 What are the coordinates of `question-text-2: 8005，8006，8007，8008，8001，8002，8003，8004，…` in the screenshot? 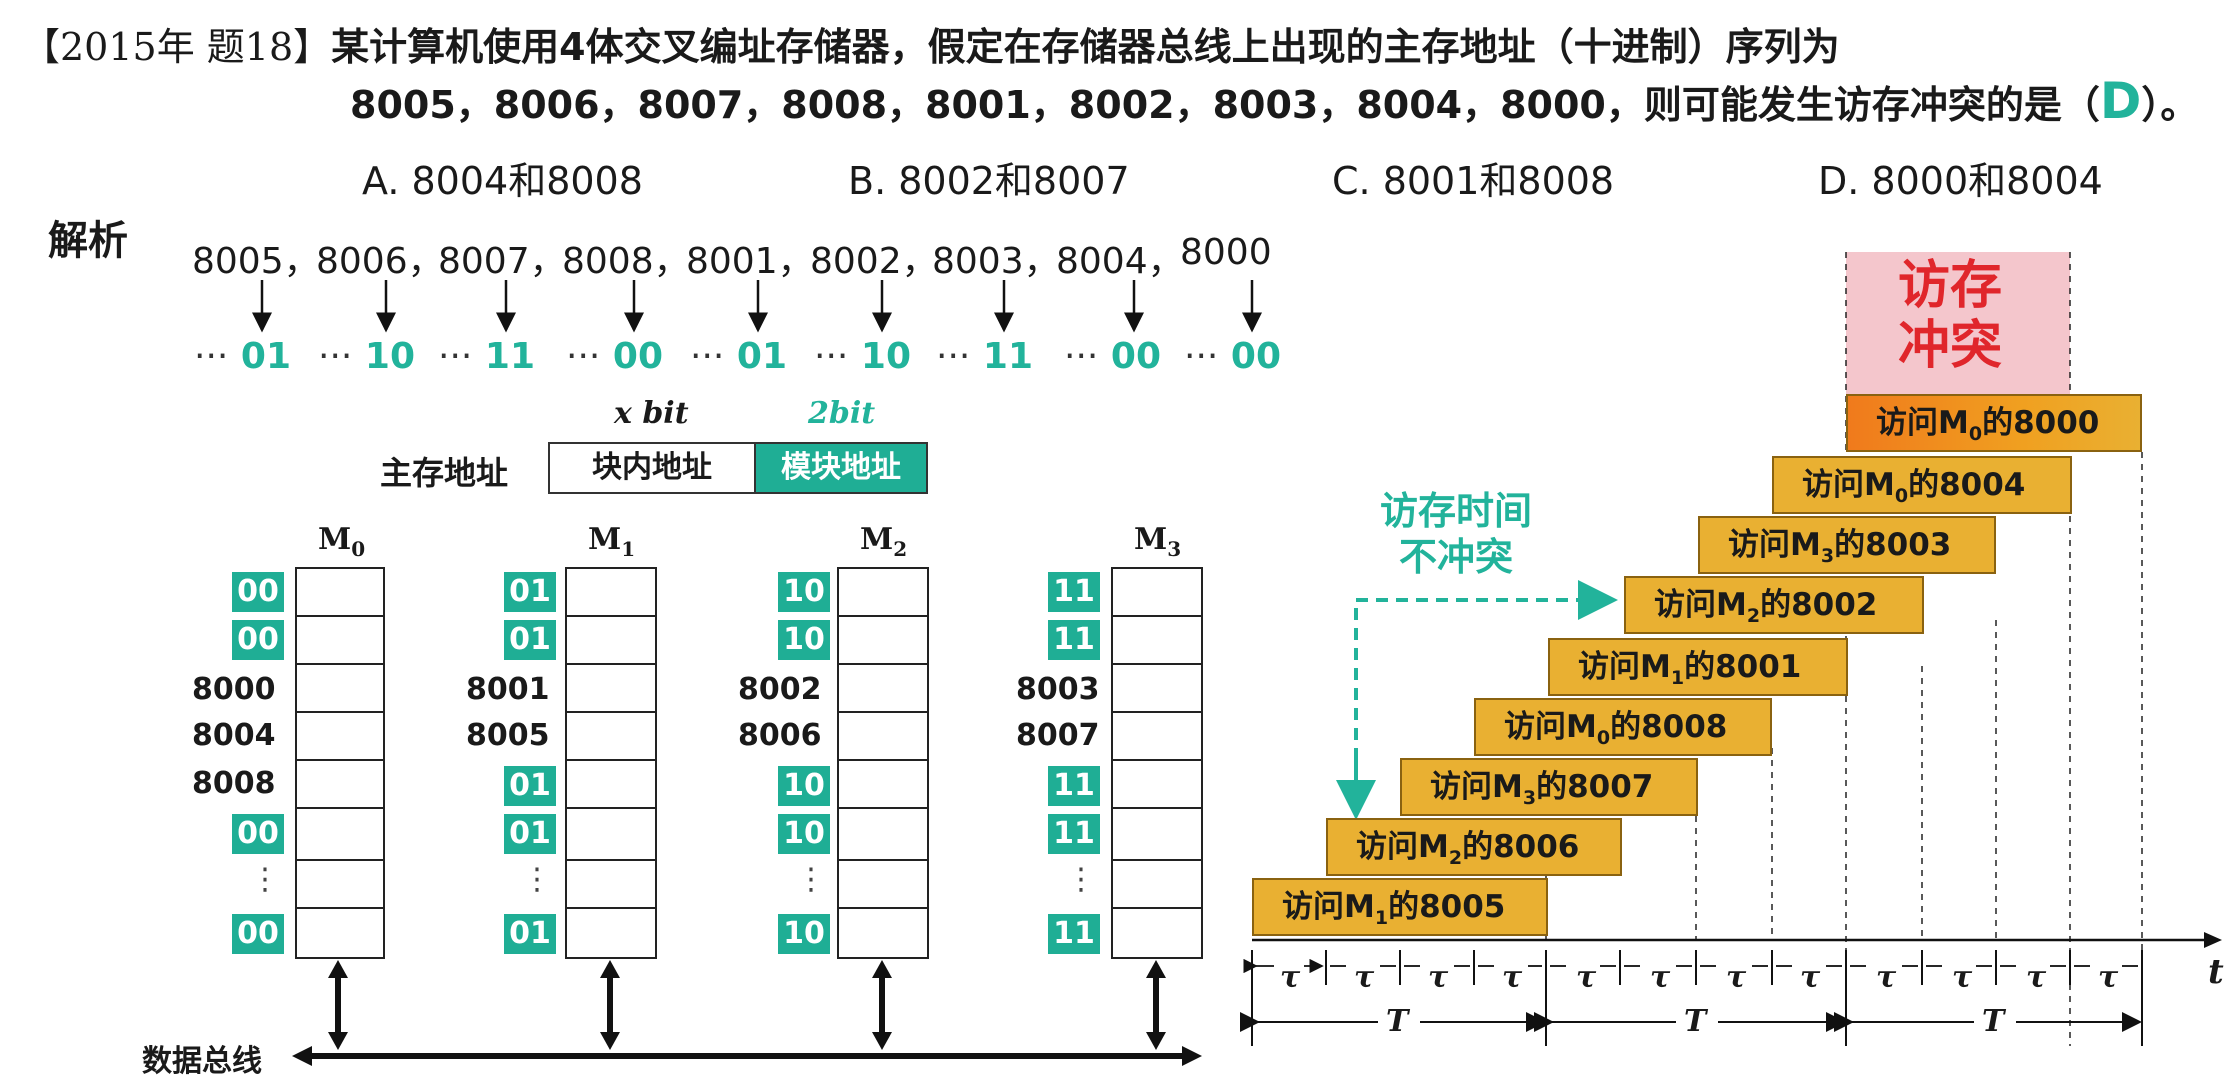 It's located at (1225, 105).